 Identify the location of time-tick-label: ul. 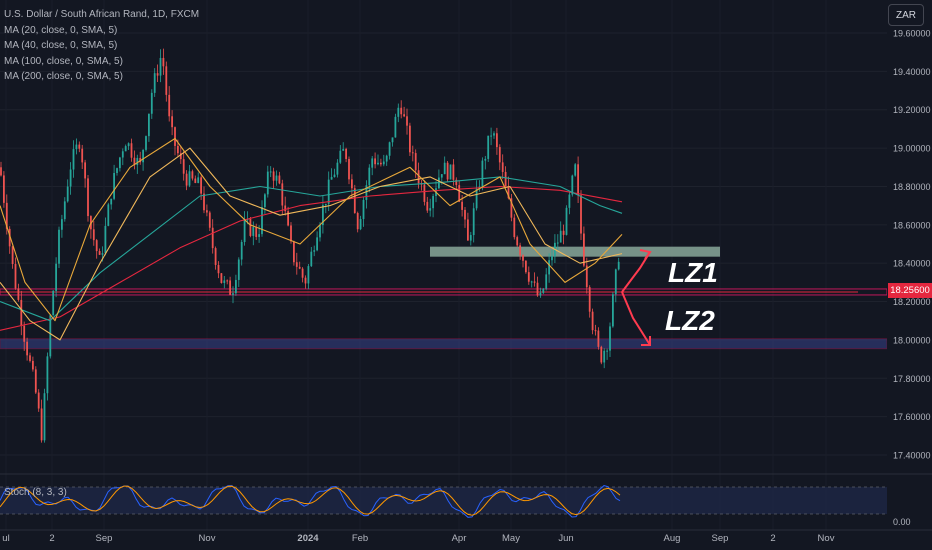
(5, 538).